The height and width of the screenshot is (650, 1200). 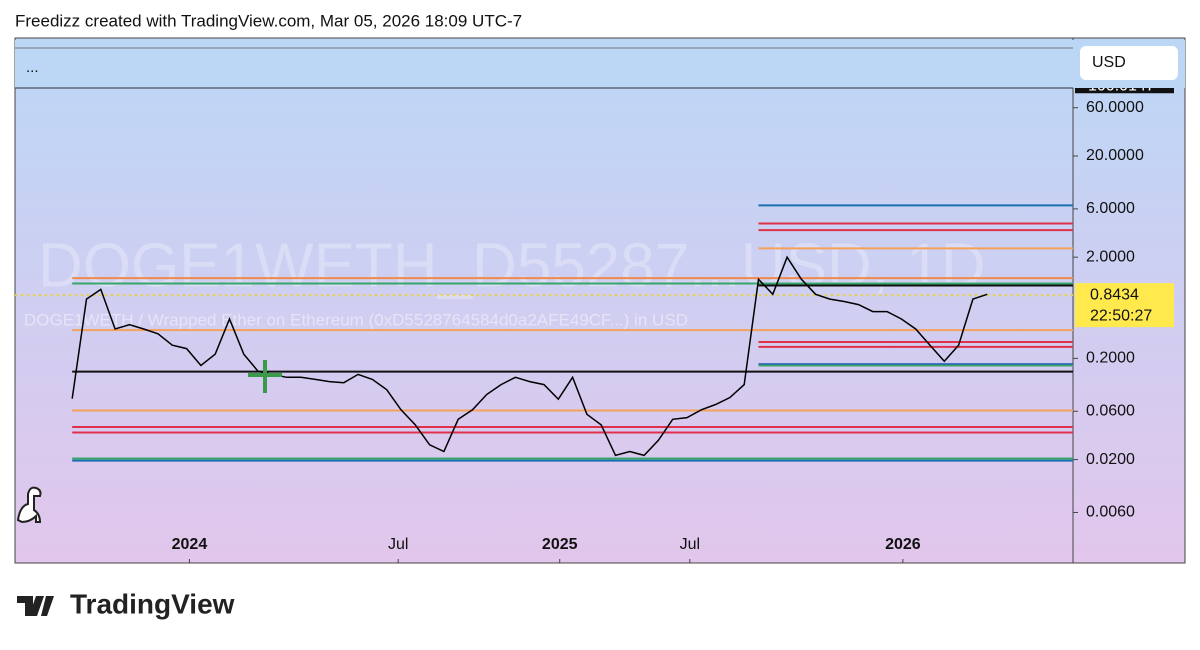 I want to click on footer-logo: TradingView, so click(x=126, y=603).